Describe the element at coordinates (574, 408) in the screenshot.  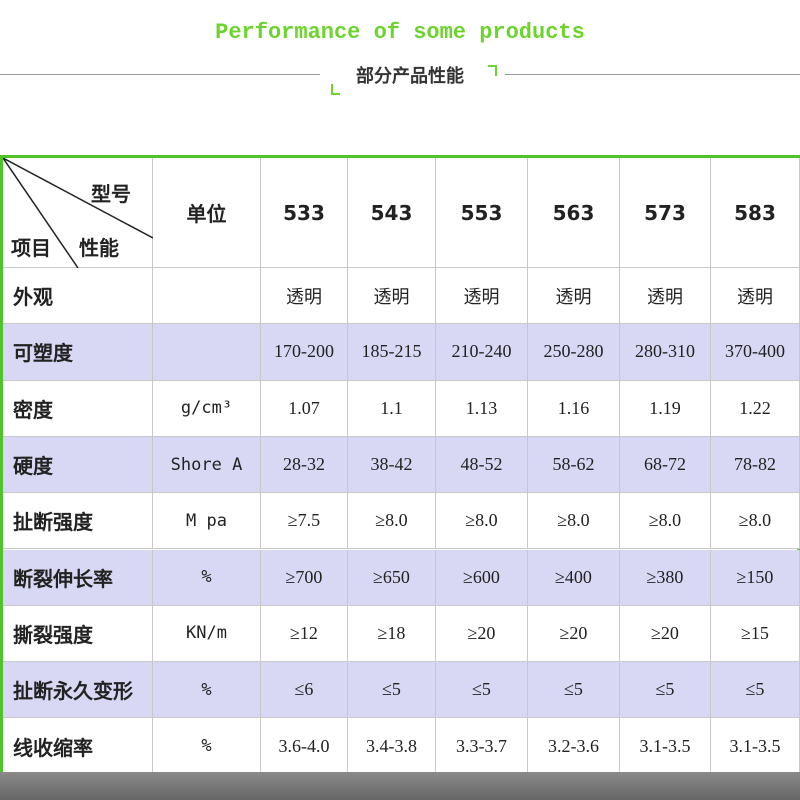
I see `value-cell: 1.16` at that location.